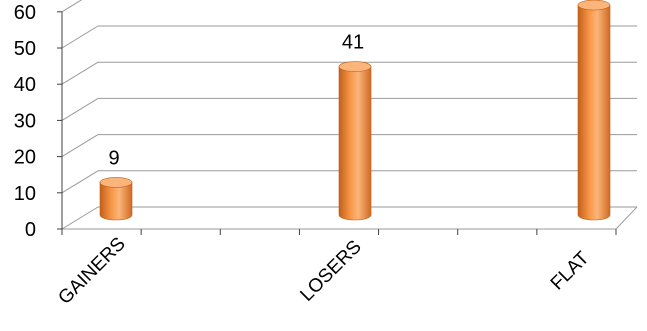 The height and width of the screenshot is (331, 647). I want to click on y-tick-label: 30, so click(25, 121).